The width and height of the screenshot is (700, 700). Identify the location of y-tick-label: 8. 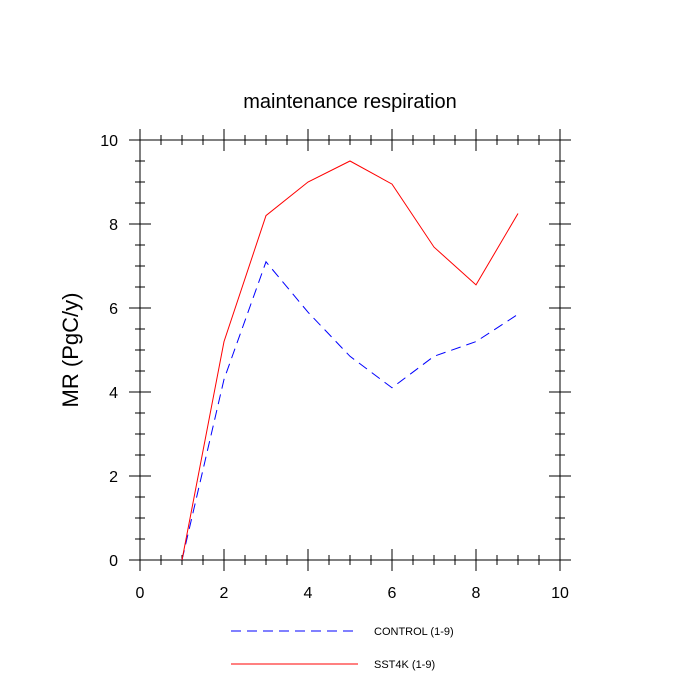
(113, 225).